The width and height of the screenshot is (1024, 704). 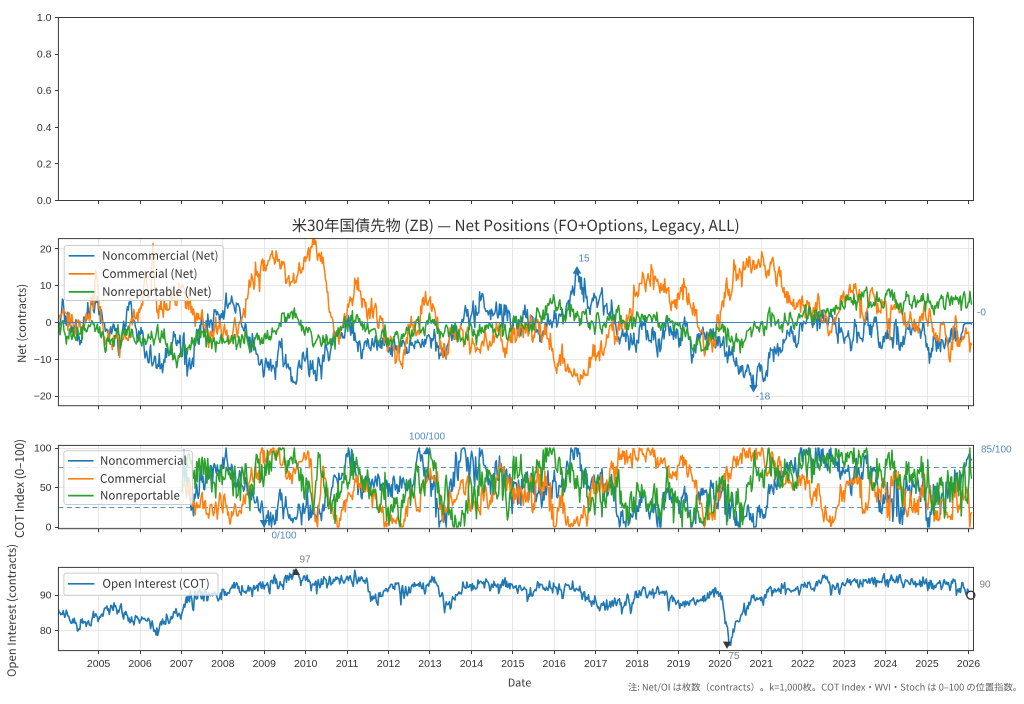 What do you see at coordinates (637, 664) in the screenshot?
I see `svg-text: 2018` at bounding box center [637, 664].